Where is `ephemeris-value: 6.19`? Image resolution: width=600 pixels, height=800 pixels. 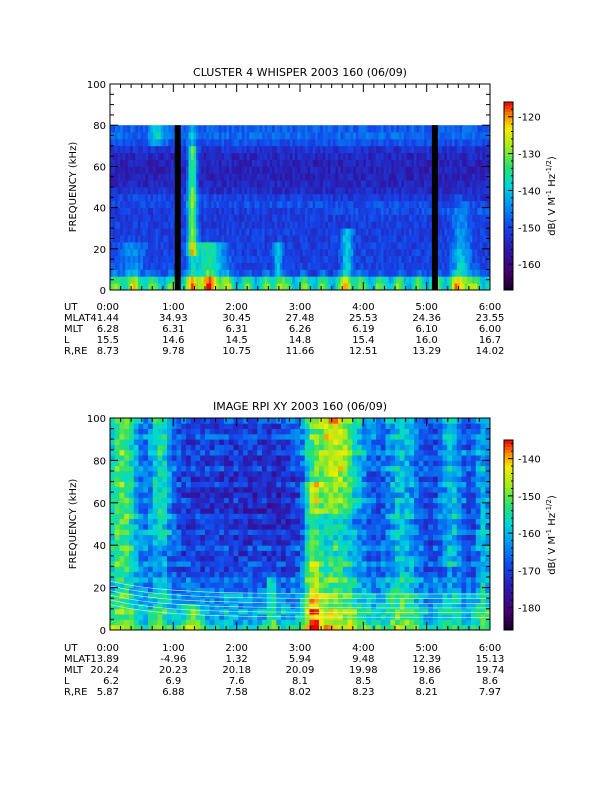
ephemeris-value: 6.19 is located at coordinates (363, 329).